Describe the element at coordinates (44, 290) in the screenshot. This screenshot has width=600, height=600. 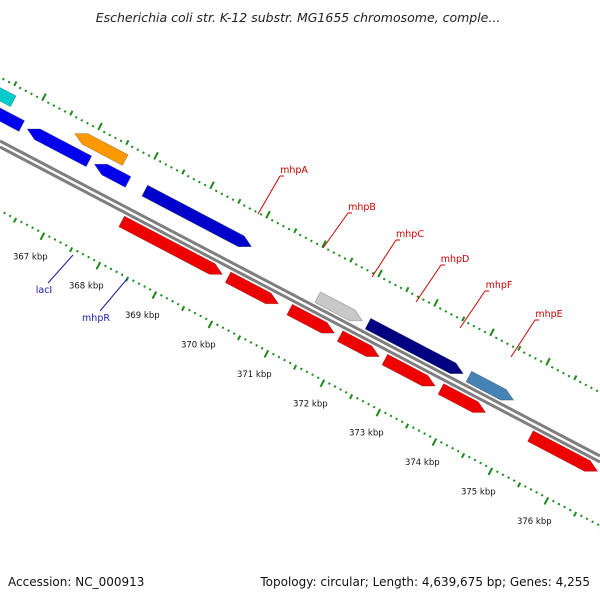
I see `gene-label-laci: lacI` at that location.